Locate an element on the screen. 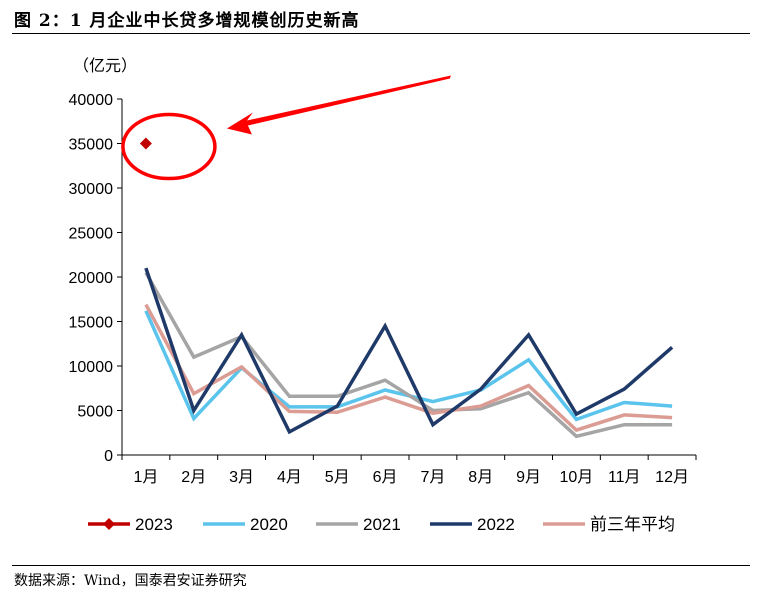  x-tick-label: 1月 is located at coordinates (145, 477).